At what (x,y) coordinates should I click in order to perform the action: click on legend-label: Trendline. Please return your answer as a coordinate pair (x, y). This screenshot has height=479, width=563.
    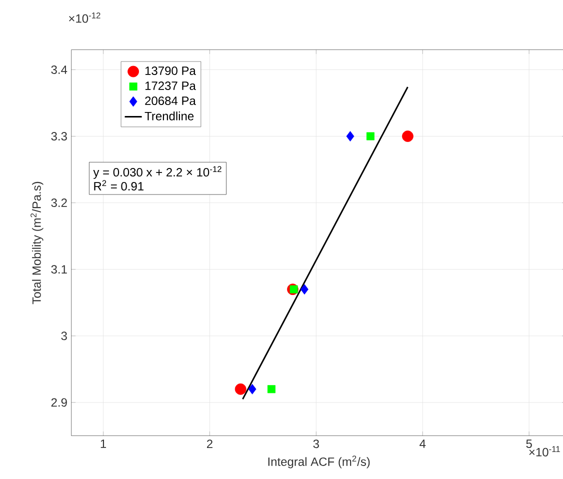
    Looking at the image, I should click on (169, 116).